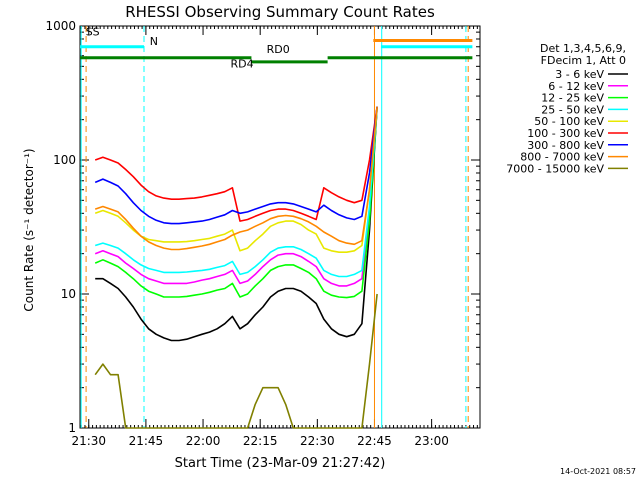 The image size is (640, 480). Describe the element at coordinates (72, 428) in the screenshot. I see `y-tick-label: 1` at that location.